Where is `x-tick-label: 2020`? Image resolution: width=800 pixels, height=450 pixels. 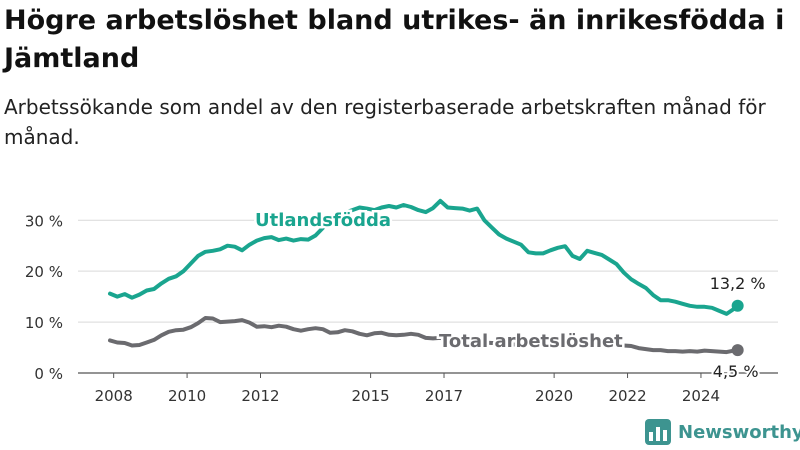
x-tick-label: 2020 is located at coordinates (554, 396).